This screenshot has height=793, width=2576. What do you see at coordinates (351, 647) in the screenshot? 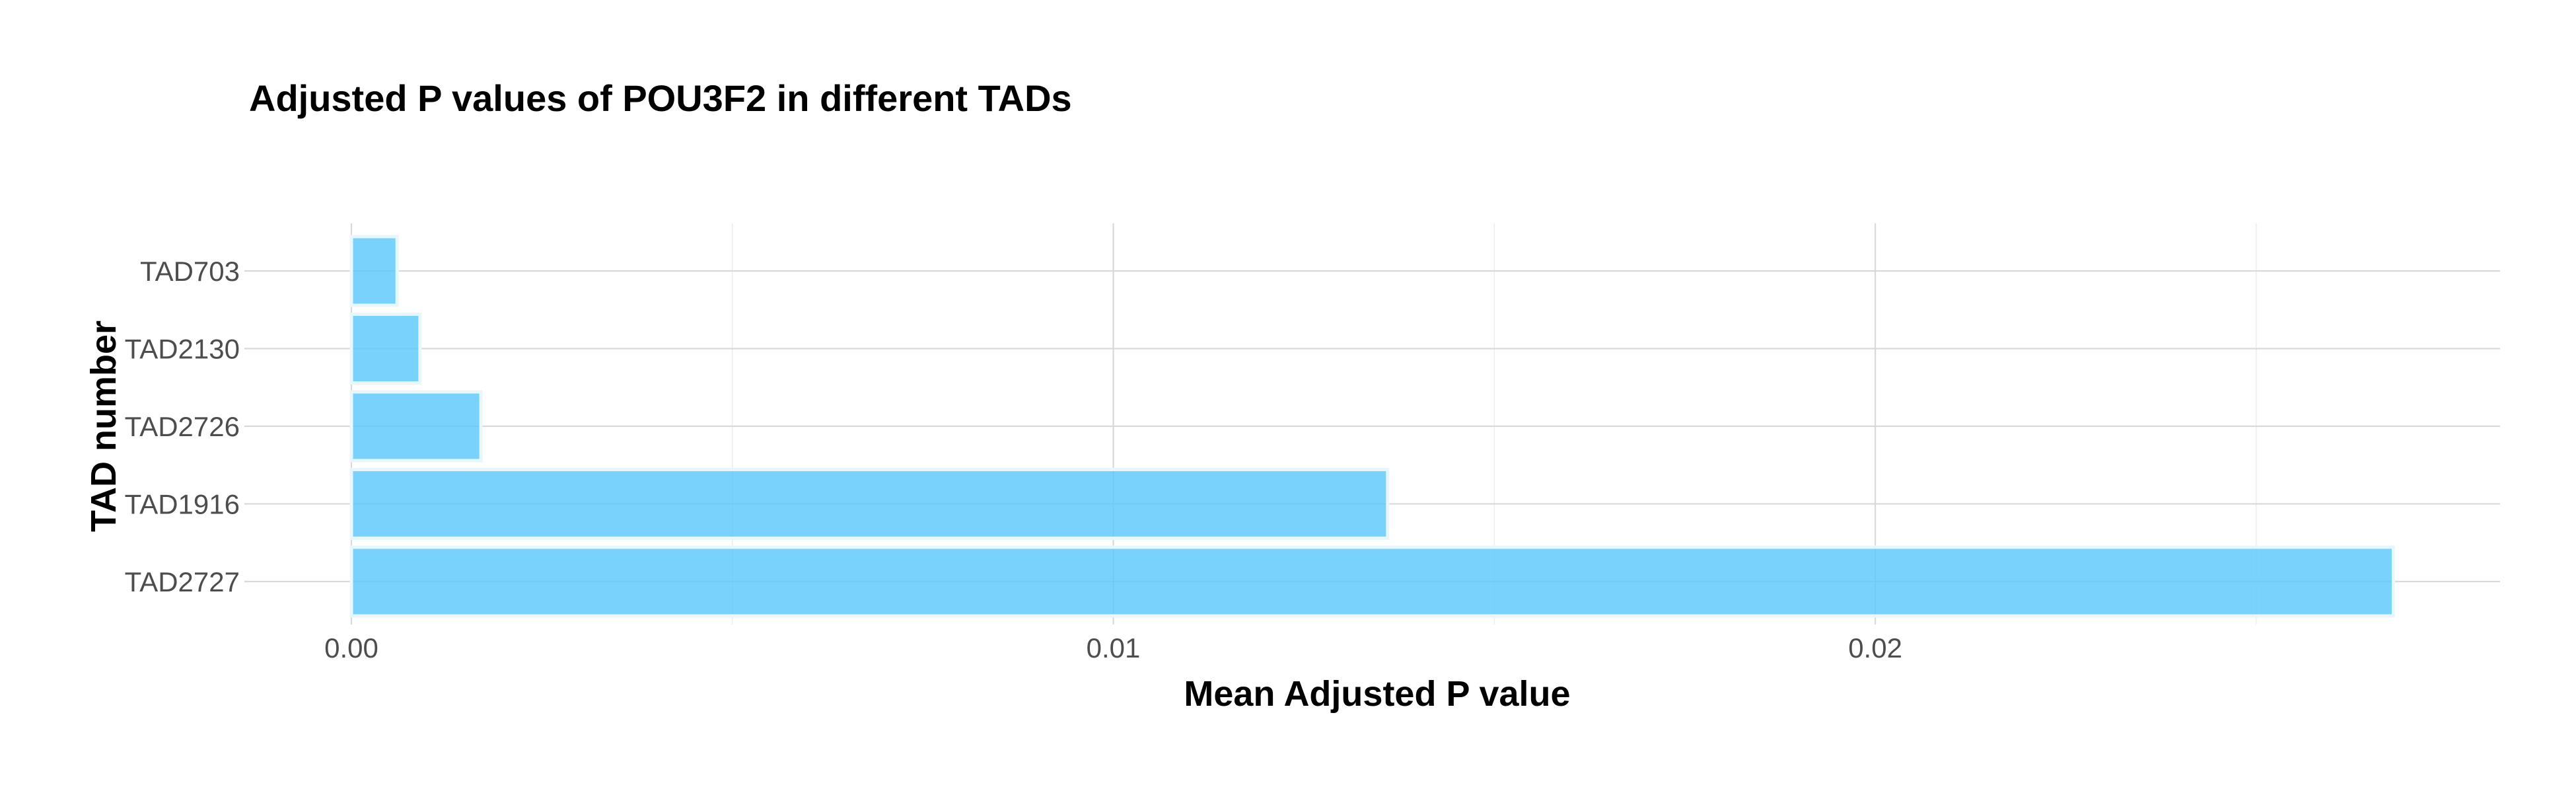
I see `x-tick-label: 0.00` at bounding box center [351, 647].